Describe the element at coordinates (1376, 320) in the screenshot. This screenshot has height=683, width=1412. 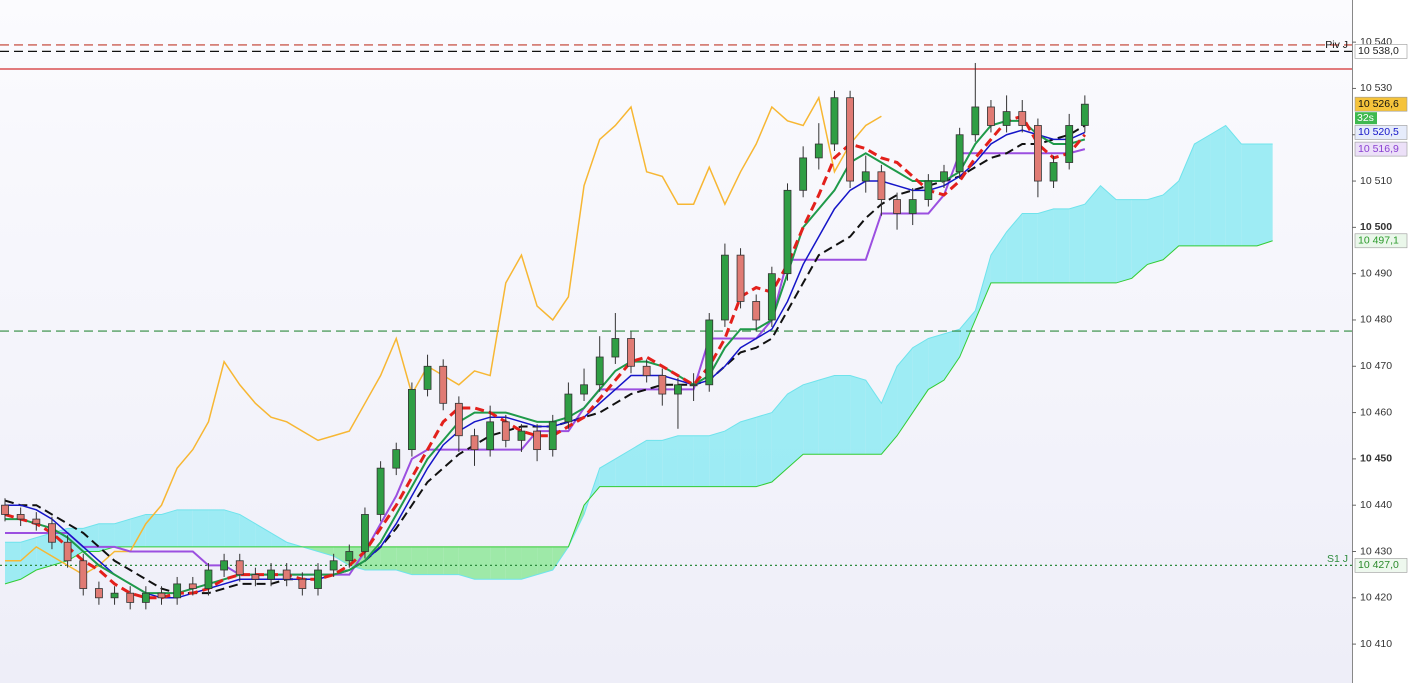
I see `y-tick-label: 10 480` at that location.